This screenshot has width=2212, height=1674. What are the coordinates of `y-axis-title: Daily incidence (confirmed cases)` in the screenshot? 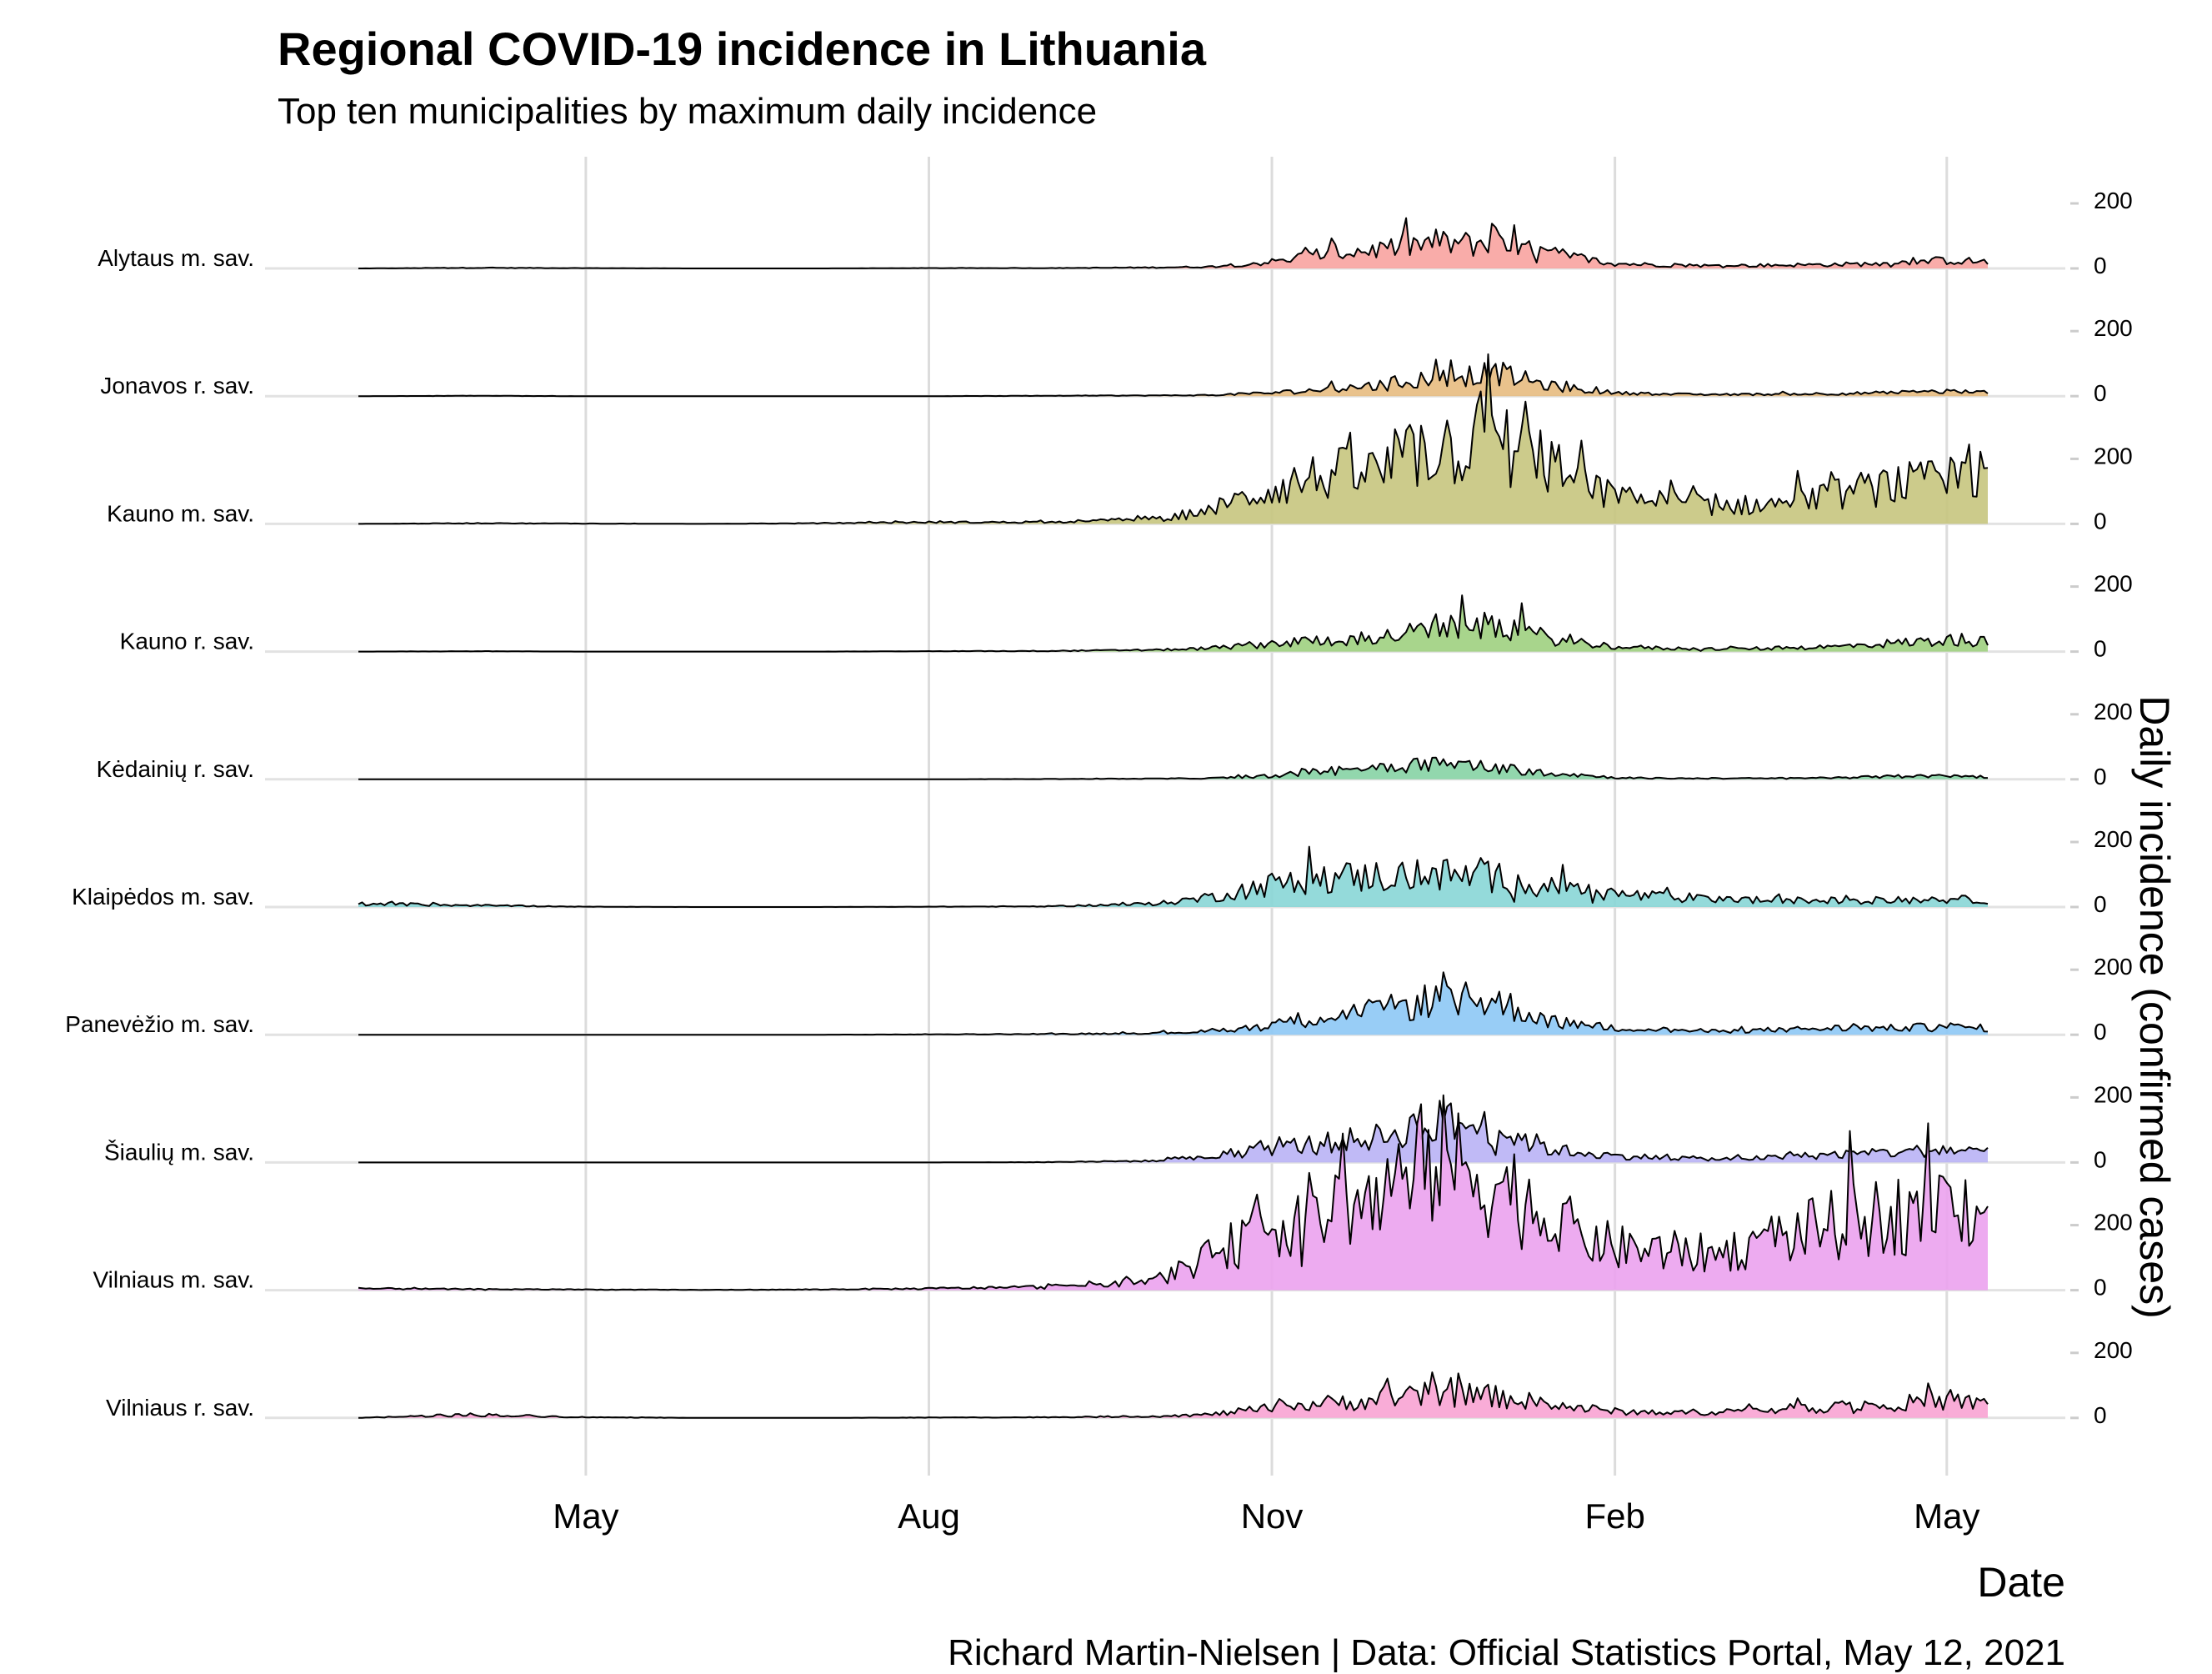 It's located at (2154, 1007).